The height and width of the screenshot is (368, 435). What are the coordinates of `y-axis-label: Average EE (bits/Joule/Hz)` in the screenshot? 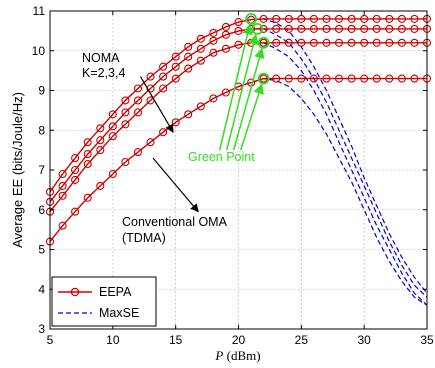 It's located at (17, 170).